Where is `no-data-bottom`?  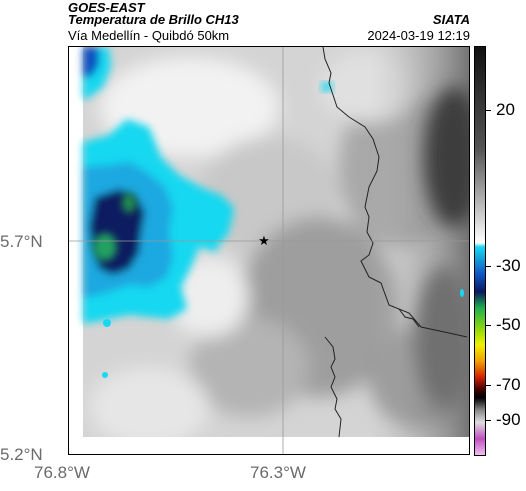 no-data-bottom is located at coordinates (269, 445).